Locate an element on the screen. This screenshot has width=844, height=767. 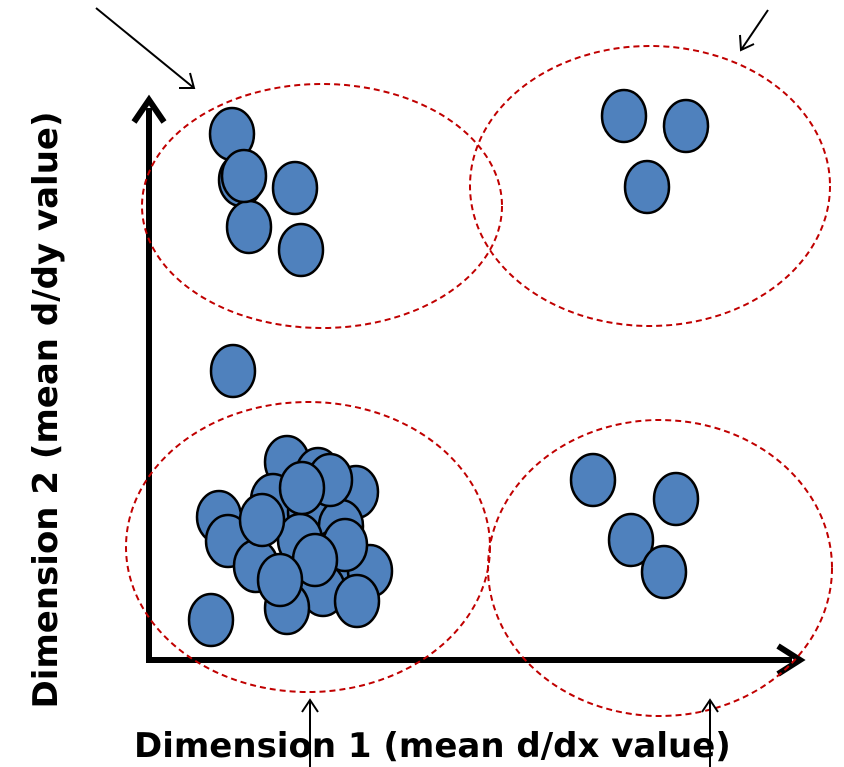
pointer-arrowhead-bottom-left is located at coordinates (310, 705).